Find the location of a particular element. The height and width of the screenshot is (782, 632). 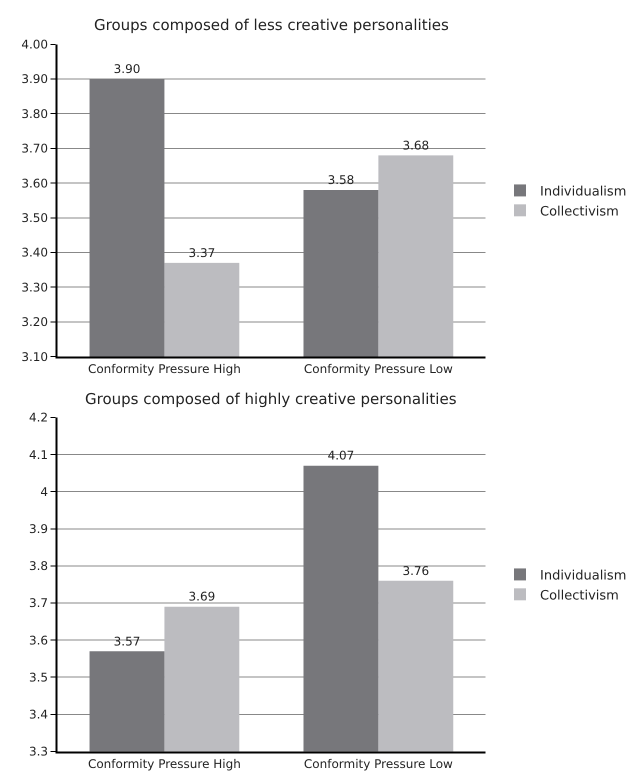

y-tick-label: 3.8 is located at coordinates (38, 566).